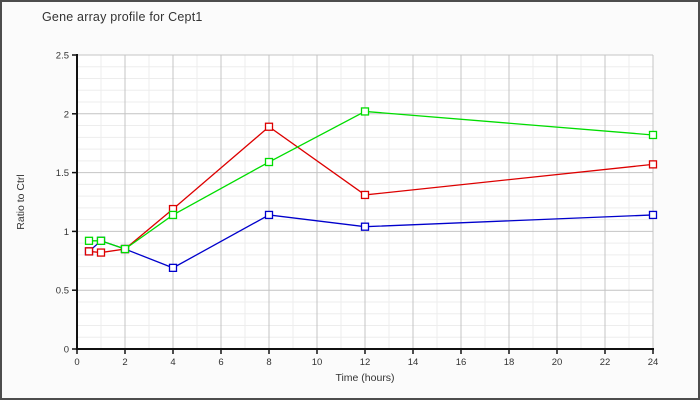  I want to click on x-tick-label: 0, so click(76, 362).